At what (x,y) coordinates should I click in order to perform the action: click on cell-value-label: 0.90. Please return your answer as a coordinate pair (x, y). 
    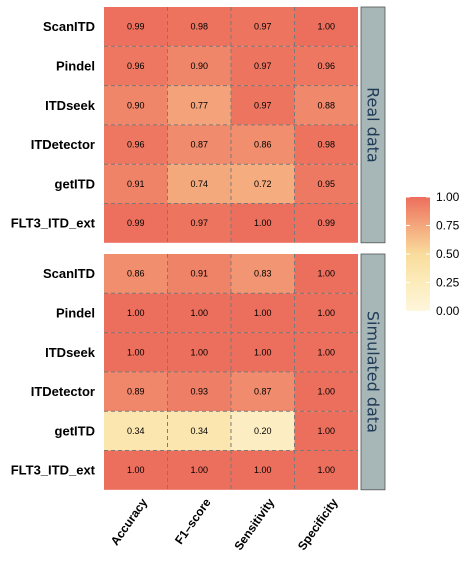
    Looking at the image, I should click on (136, 105).